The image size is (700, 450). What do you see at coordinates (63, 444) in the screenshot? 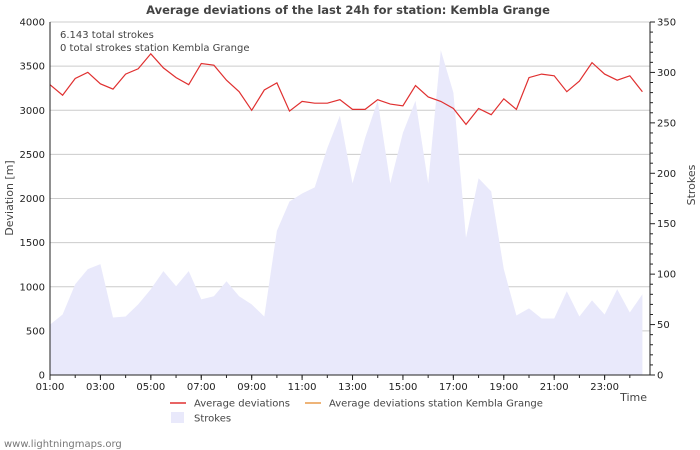
I see `watermark: www.lightningmaps.org` at bounding box center [63, 444].